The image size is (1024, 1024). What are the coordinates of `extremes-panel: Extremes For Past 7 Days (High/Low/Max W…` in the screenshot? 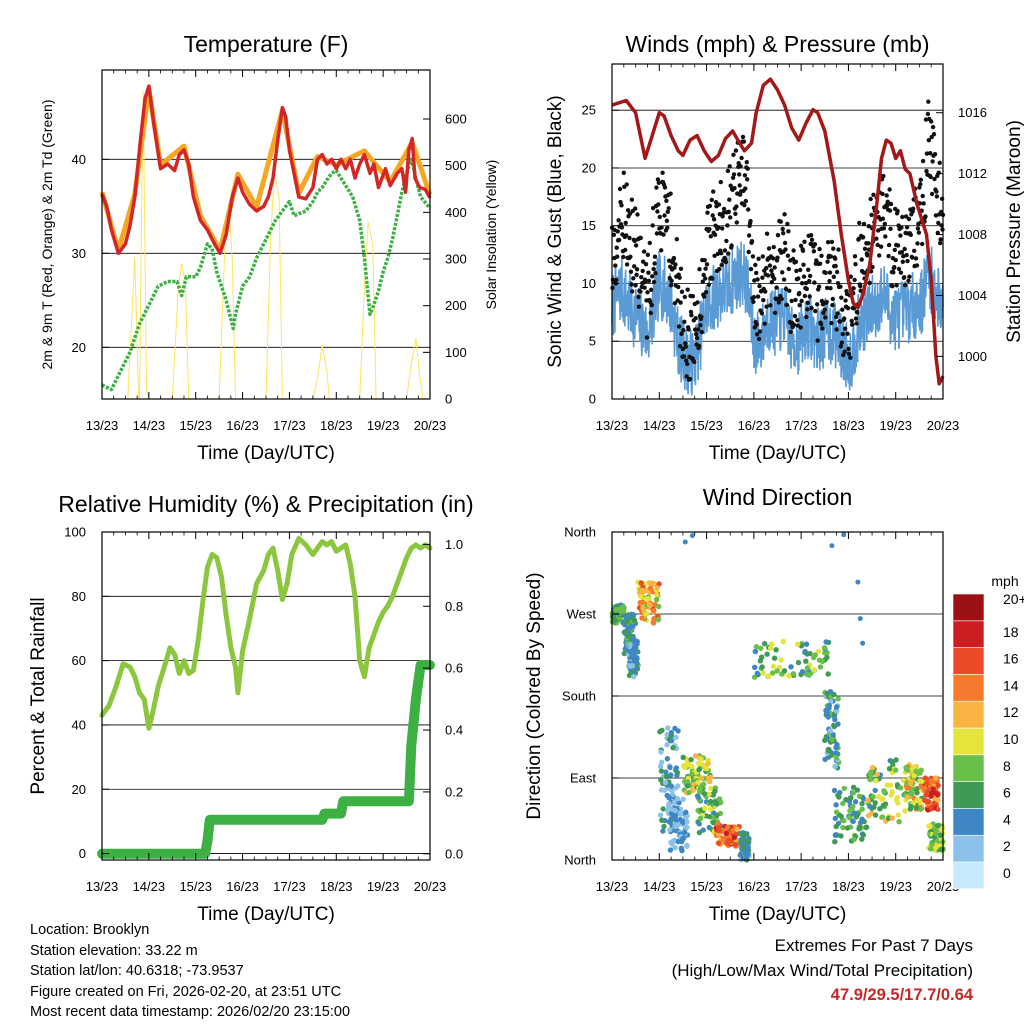 It's located at (822, 971).